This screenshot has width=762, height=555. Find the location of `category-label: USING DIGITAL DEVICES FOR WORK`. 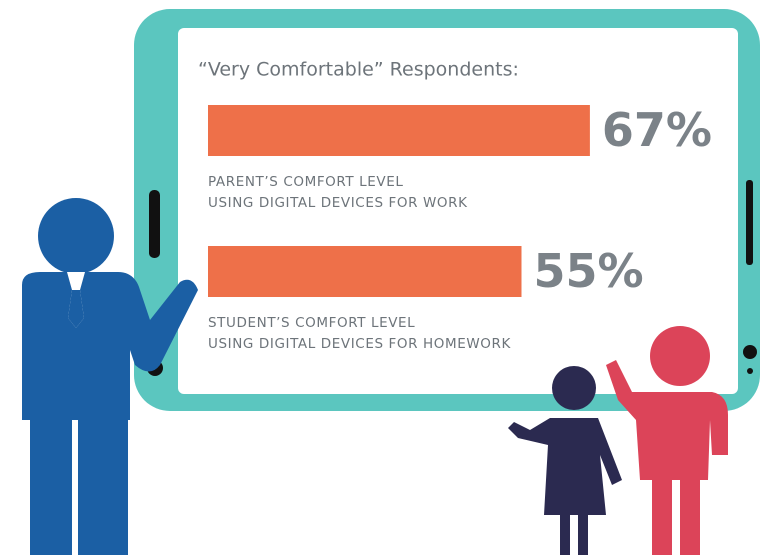

category-label: USING DIGITAL DEVICES FOR WORK is located at coordinates (338, 203).